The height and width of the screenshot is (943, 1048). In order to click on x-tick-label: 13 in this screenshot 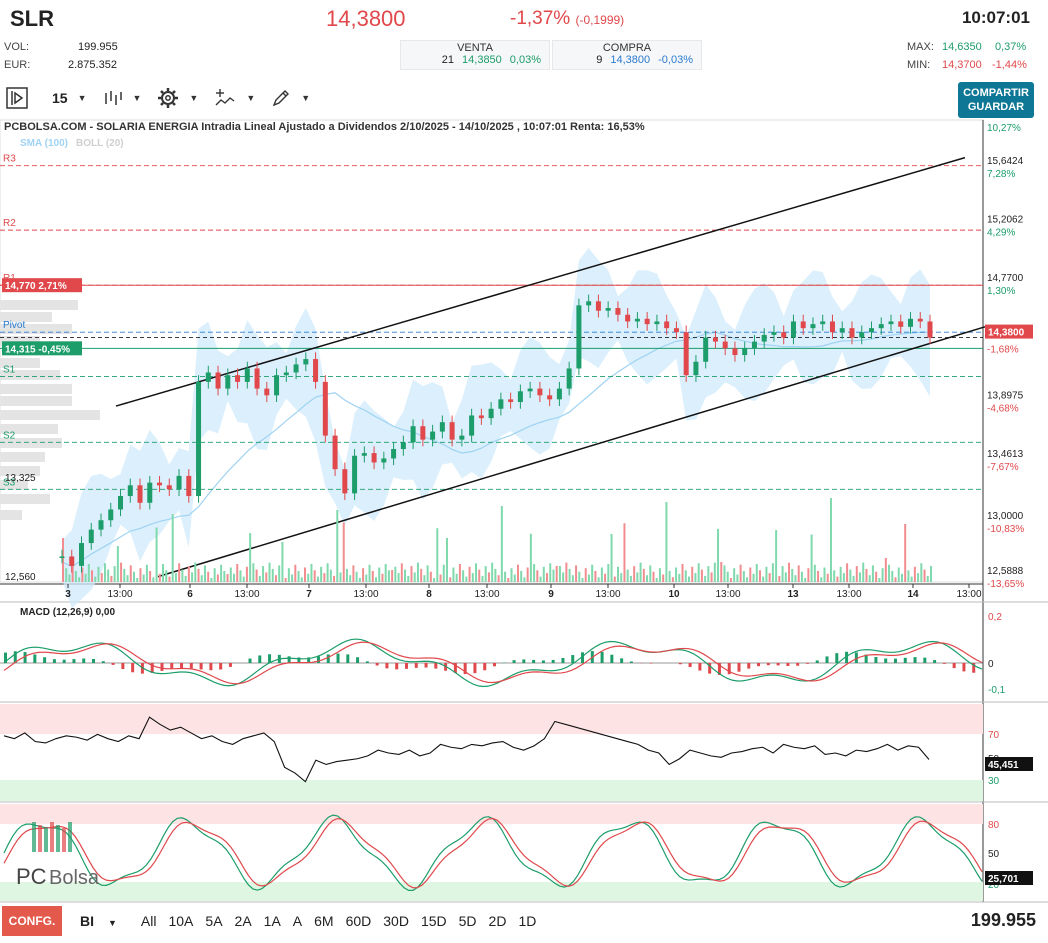, I will do `click(793, 594)`.